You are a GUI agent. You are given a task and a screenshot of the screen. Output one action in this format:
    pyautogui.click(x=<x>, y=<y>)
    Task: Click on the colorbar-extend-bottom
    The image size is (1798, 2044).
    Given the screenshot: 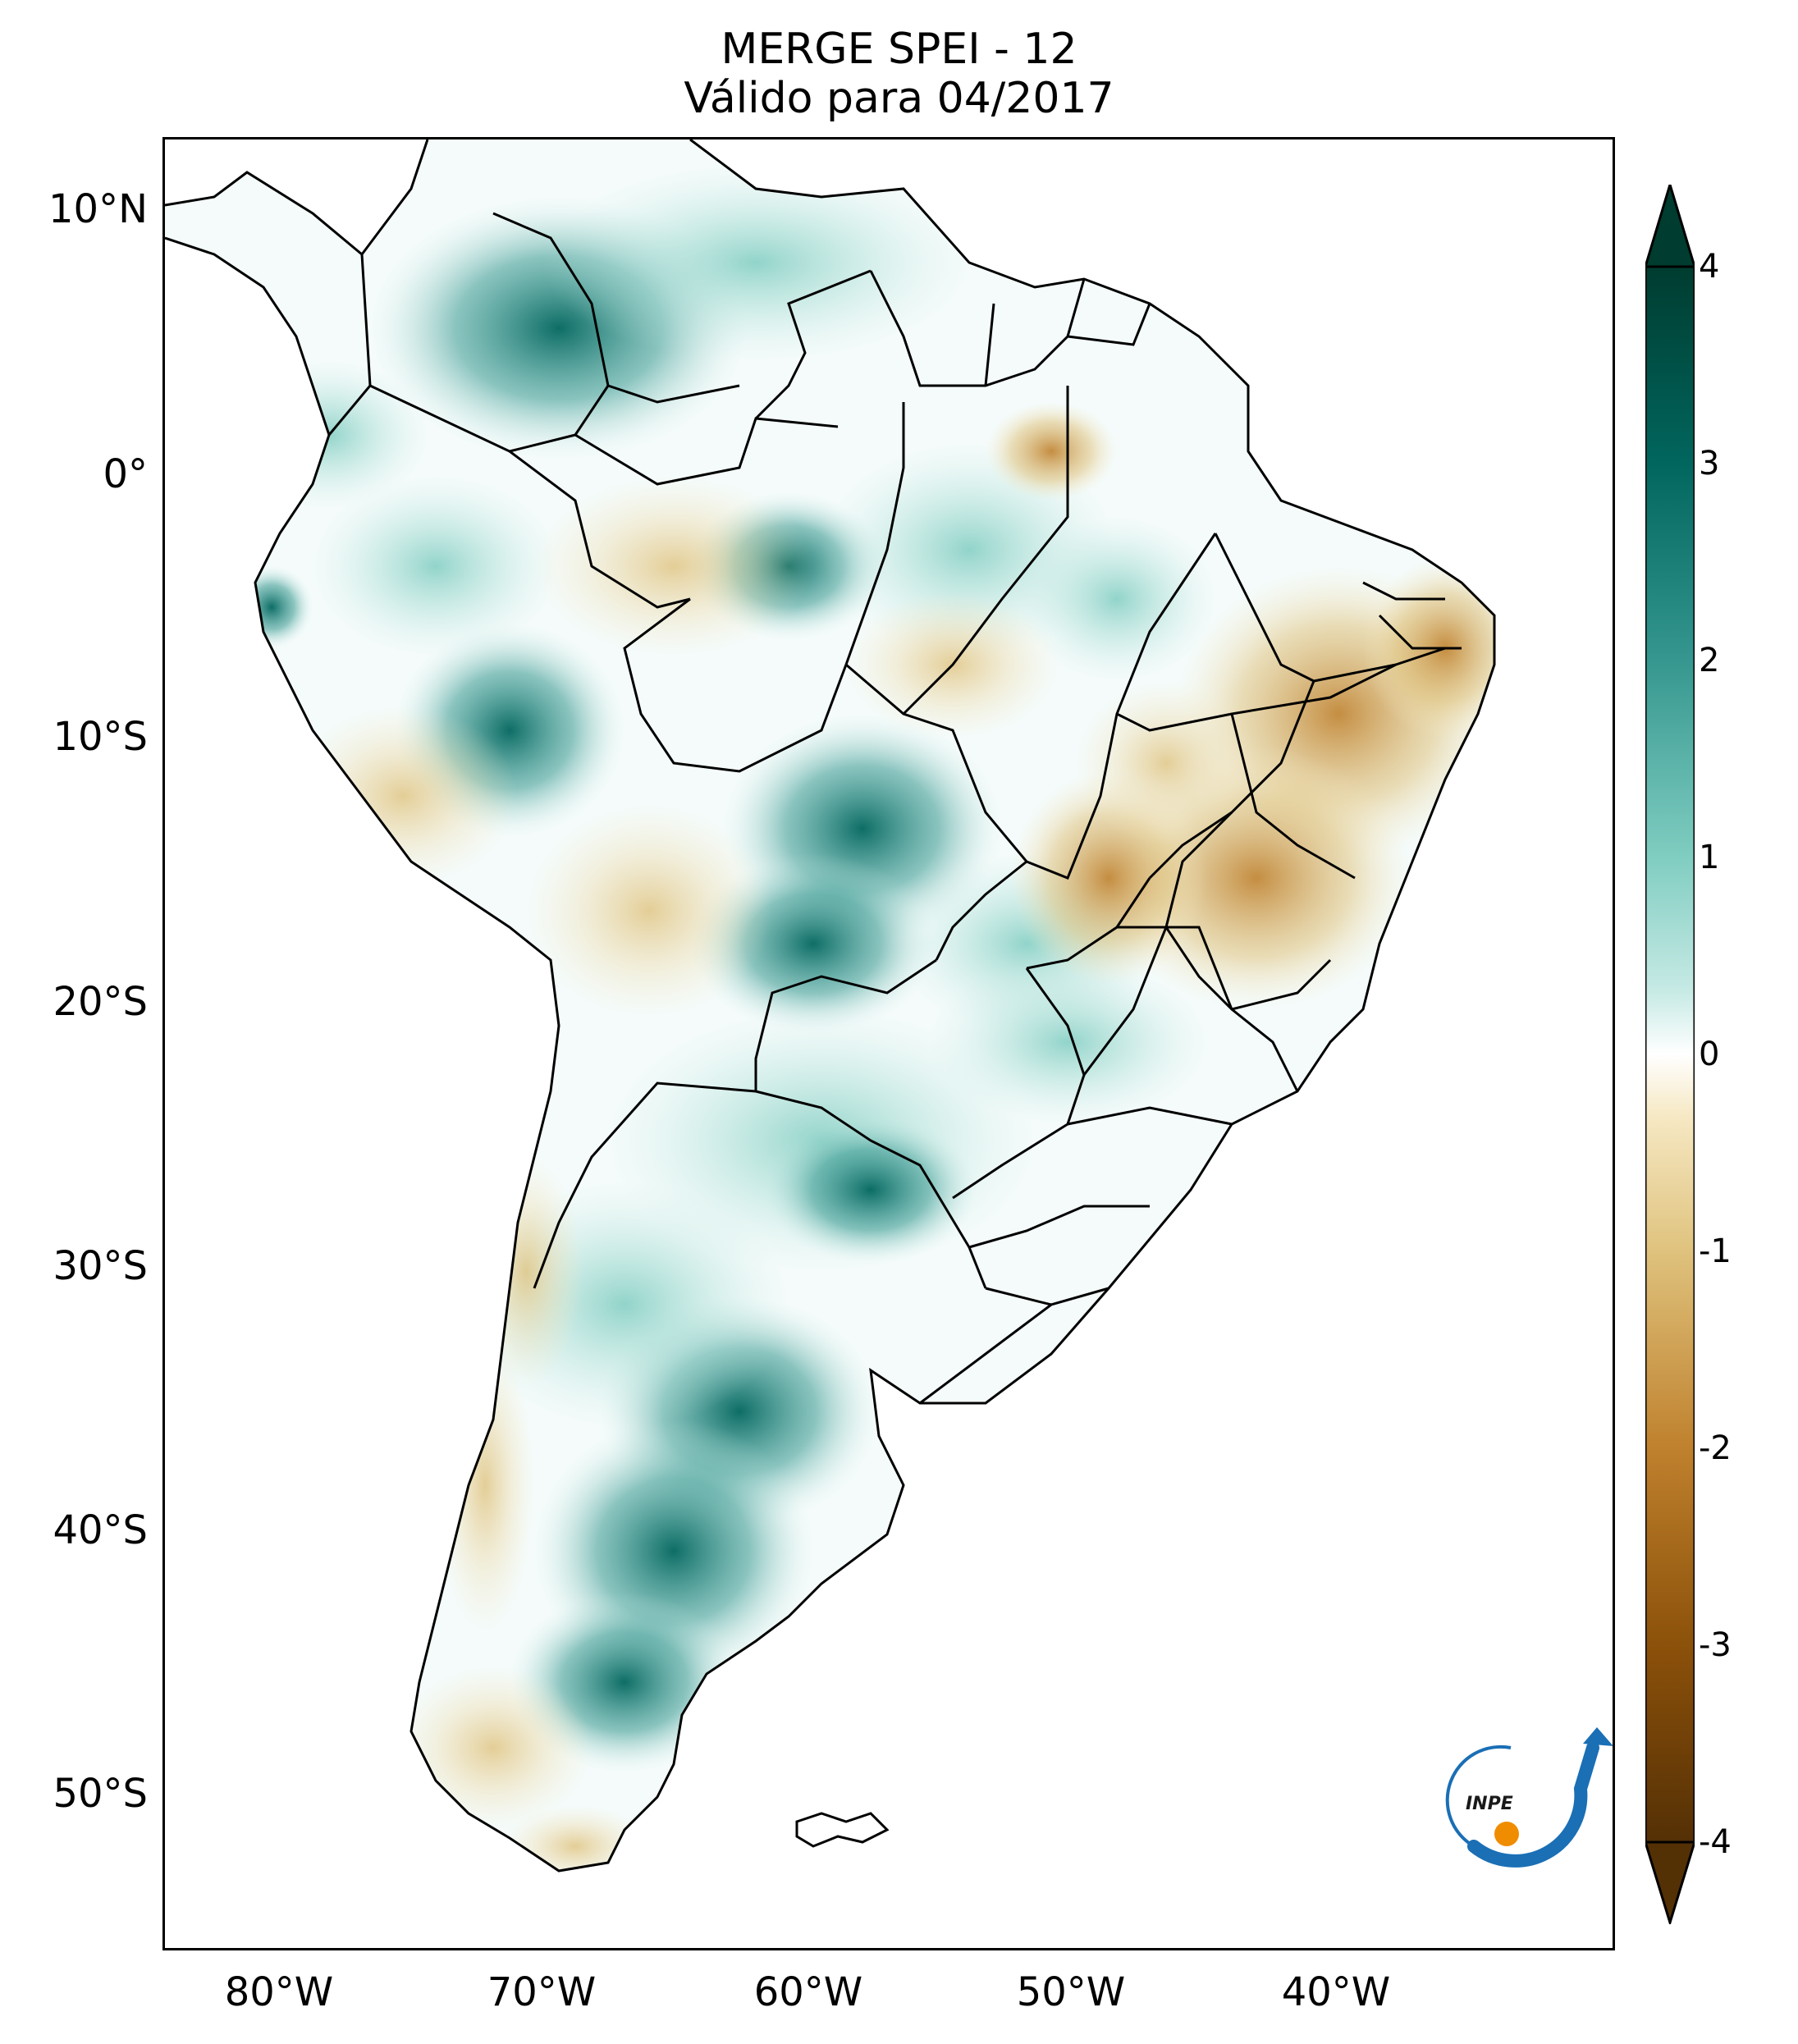 What is the action you would take?
    pyautogui.click(x=1670, y=1882)
    